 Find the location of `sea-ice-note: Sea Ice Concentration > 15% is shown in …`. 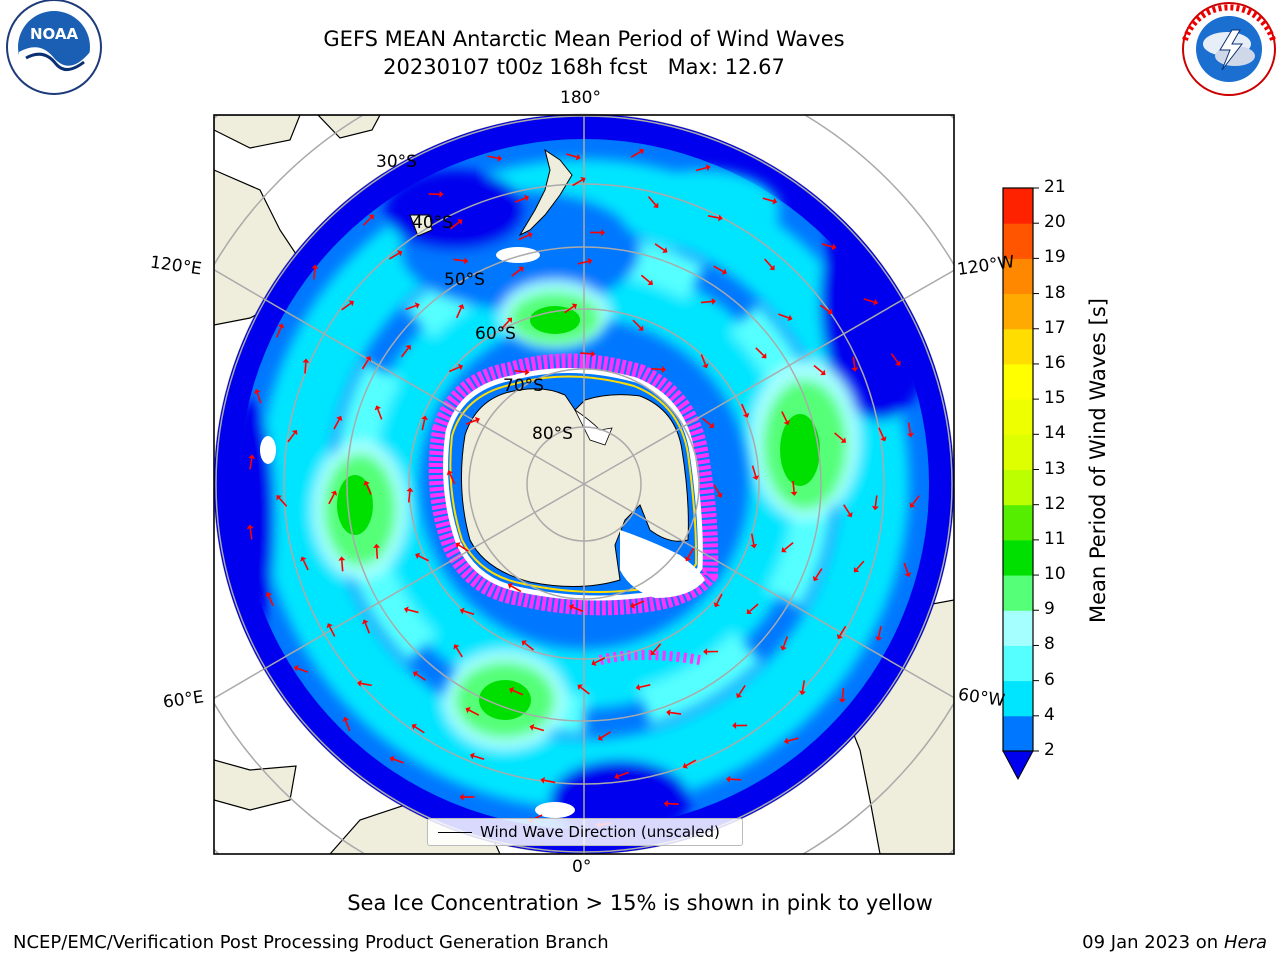

sea-ice-note: Sea Ice Concentration > 15% is shown in … is located at coordinates (640, 903).